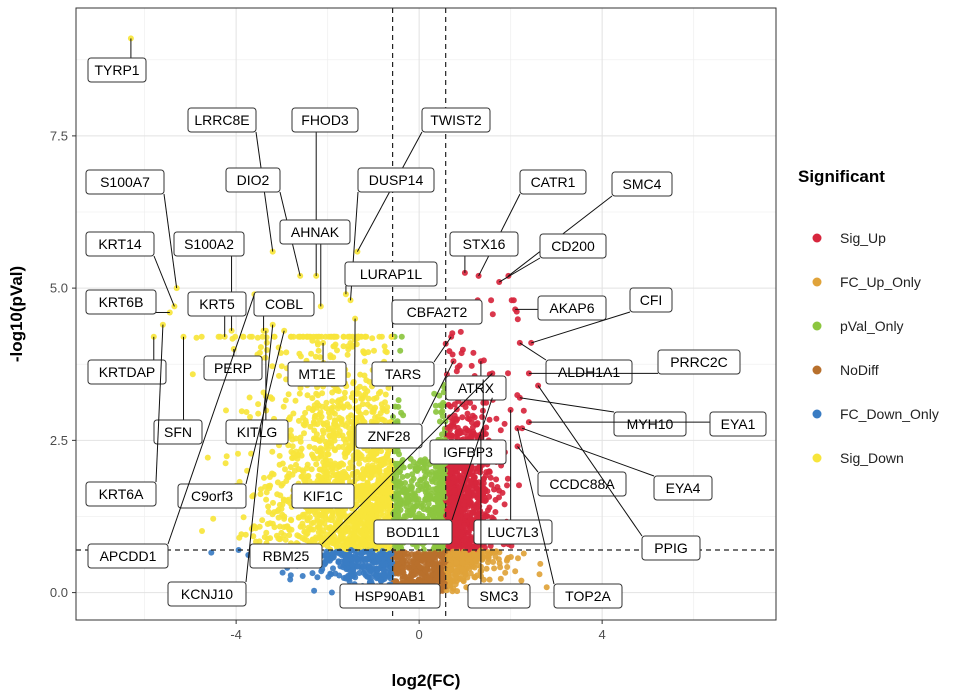 The image size is (957, 698). Describe the element at coordinates (125, 182) in the screenshot. I see `gene-name: S100A7` at that location.